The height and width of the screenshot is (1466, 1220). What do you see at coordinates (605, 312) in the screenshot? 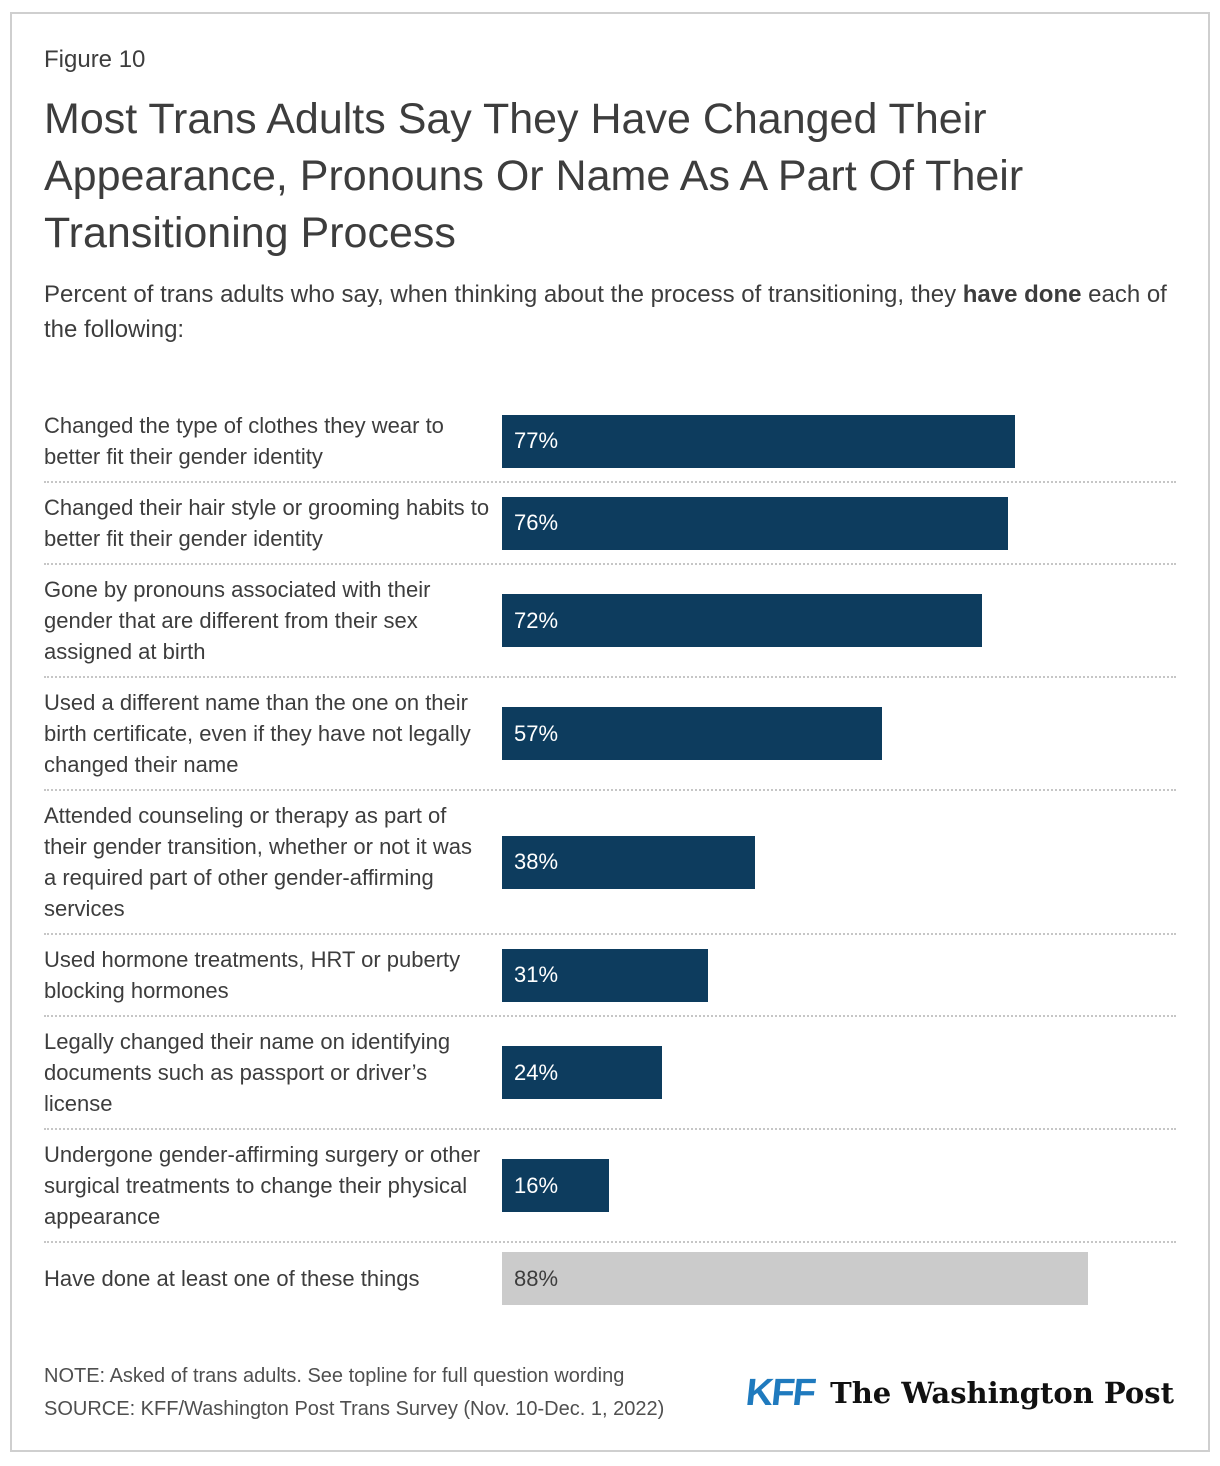
I see `subtitle-suffix: each of the following:` at bounding box center [605, 312].